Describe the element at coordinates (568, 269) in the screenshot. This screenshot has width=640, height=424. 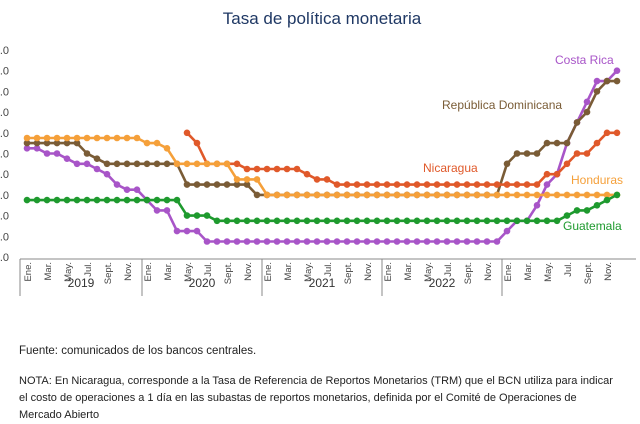
I see `x-tick-label: Jul.` at that location.